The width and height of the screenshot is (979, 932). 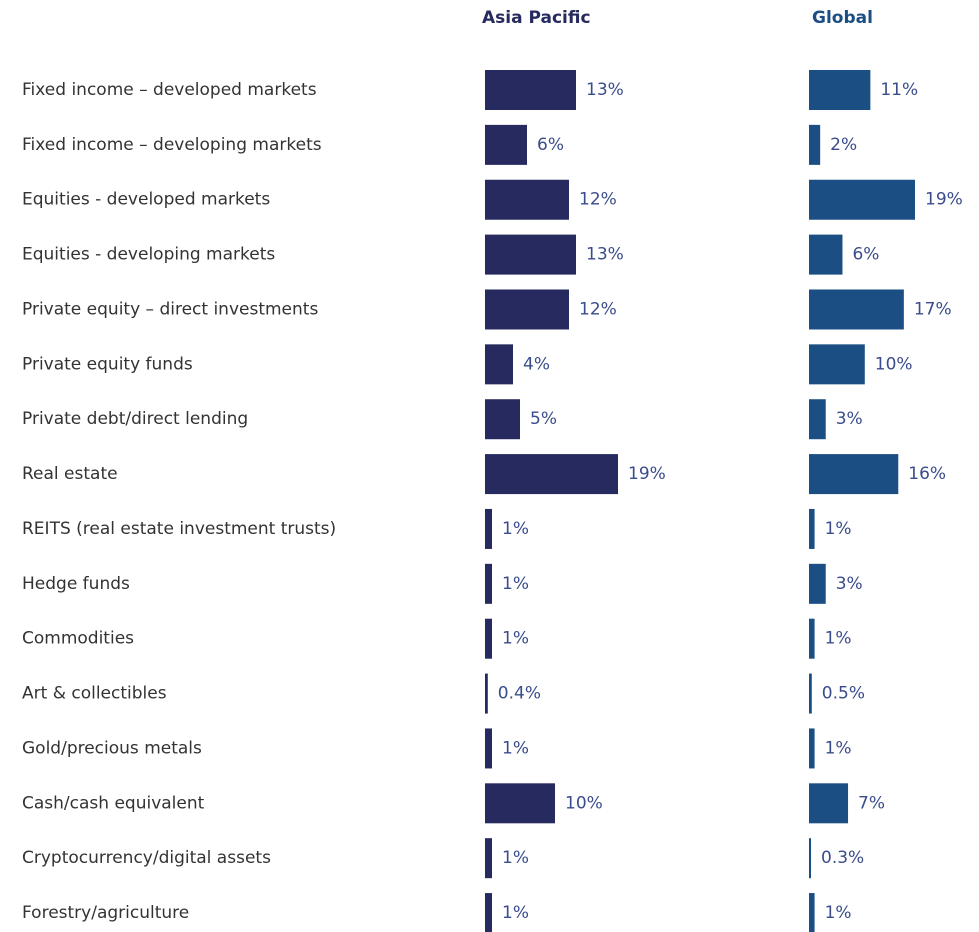 What do you see at coordinates (871, 803) in the screenshot?
I see `value-label: 7%` at bounding box center [871, 803].